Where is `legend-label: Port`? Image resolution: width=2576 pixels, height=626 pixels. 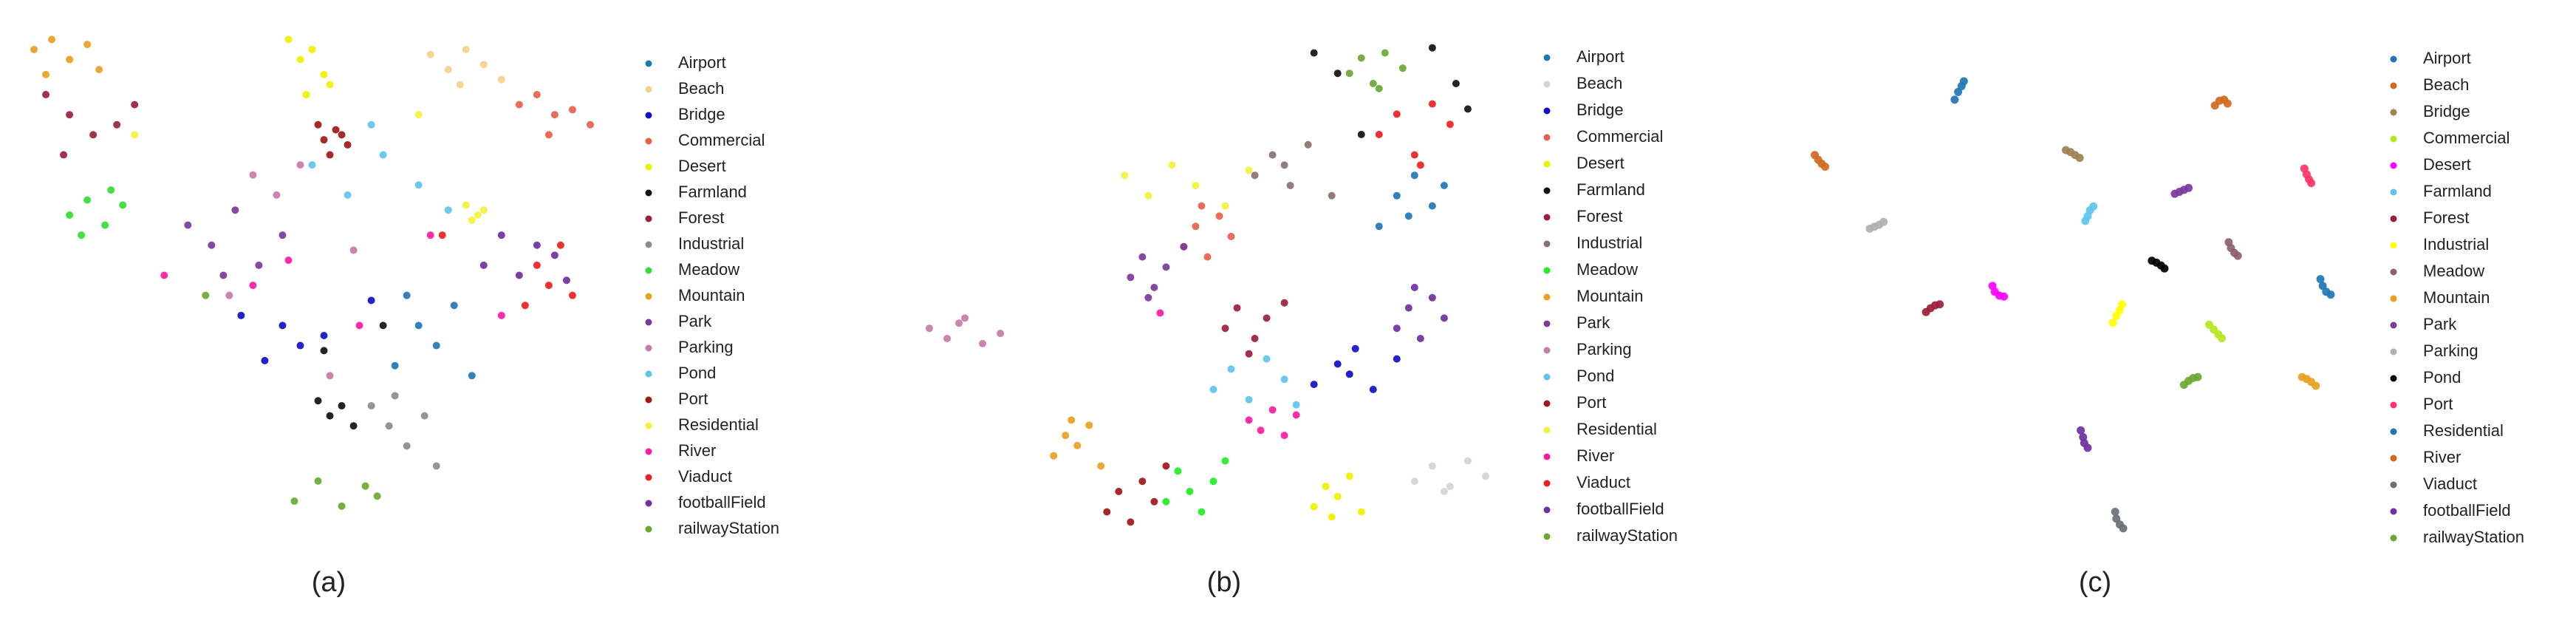 legend-label: Port is located at coordinates (1591, 403).